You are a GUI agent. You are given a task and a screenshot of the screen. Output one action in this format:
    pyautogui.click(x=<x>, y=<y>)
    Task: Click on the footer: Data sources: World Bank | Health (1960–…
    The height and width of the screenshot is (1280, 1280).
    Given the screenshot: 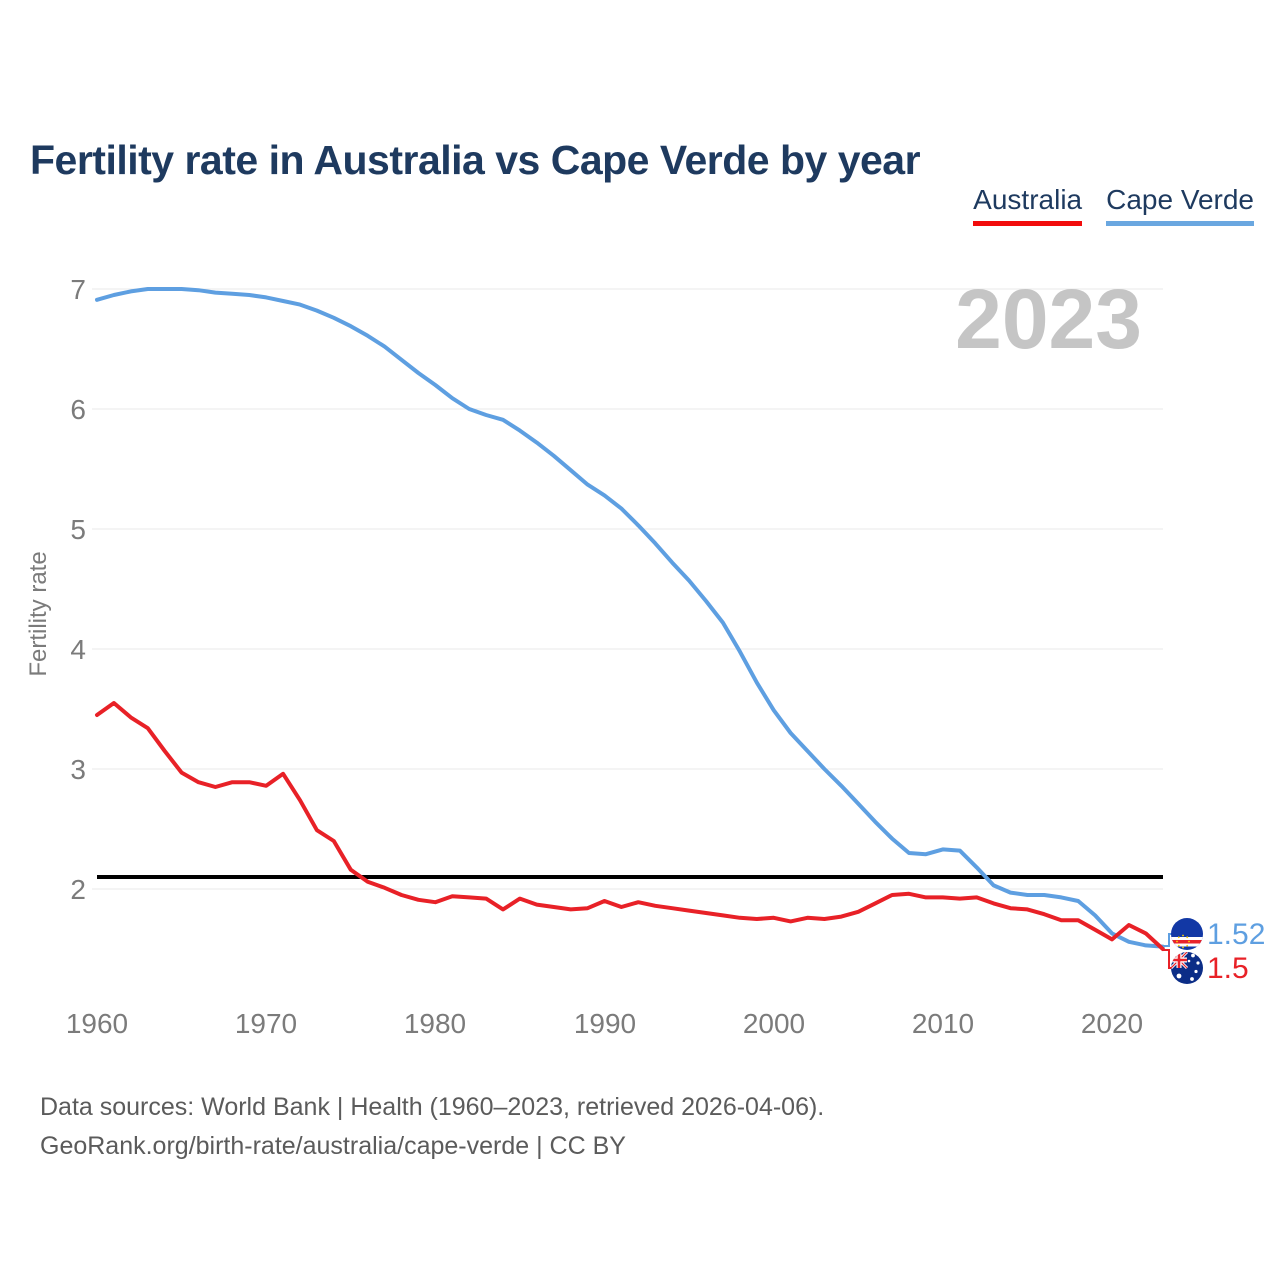 What is the action you would take?
    pyautogui.click(x=432, y=1127)
    